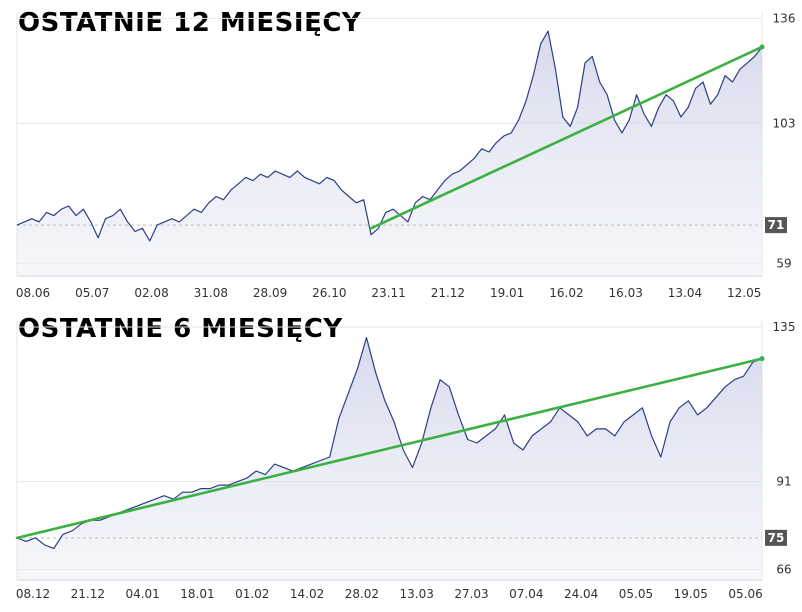  Describe the element at coordinates (626, 293) in the screenshot. I see `x-tick-label: 16.03` at that location.